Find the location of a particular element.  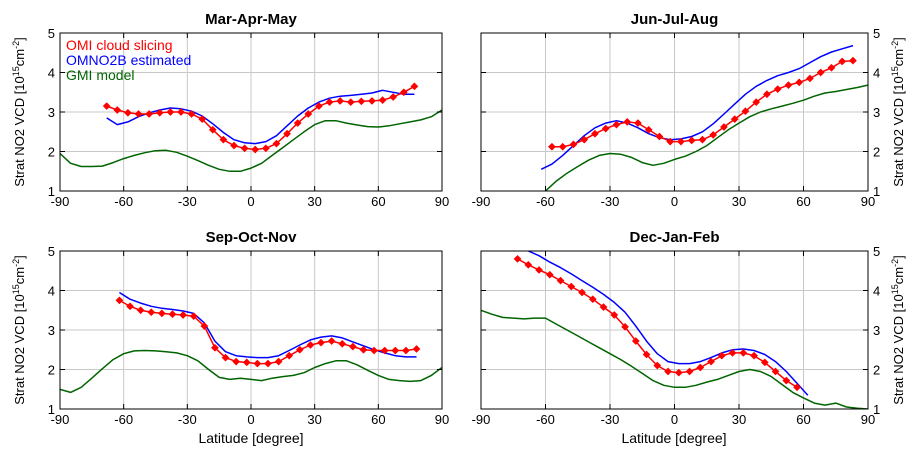

series-line-gmi-model is located at coordinates (251, 371).